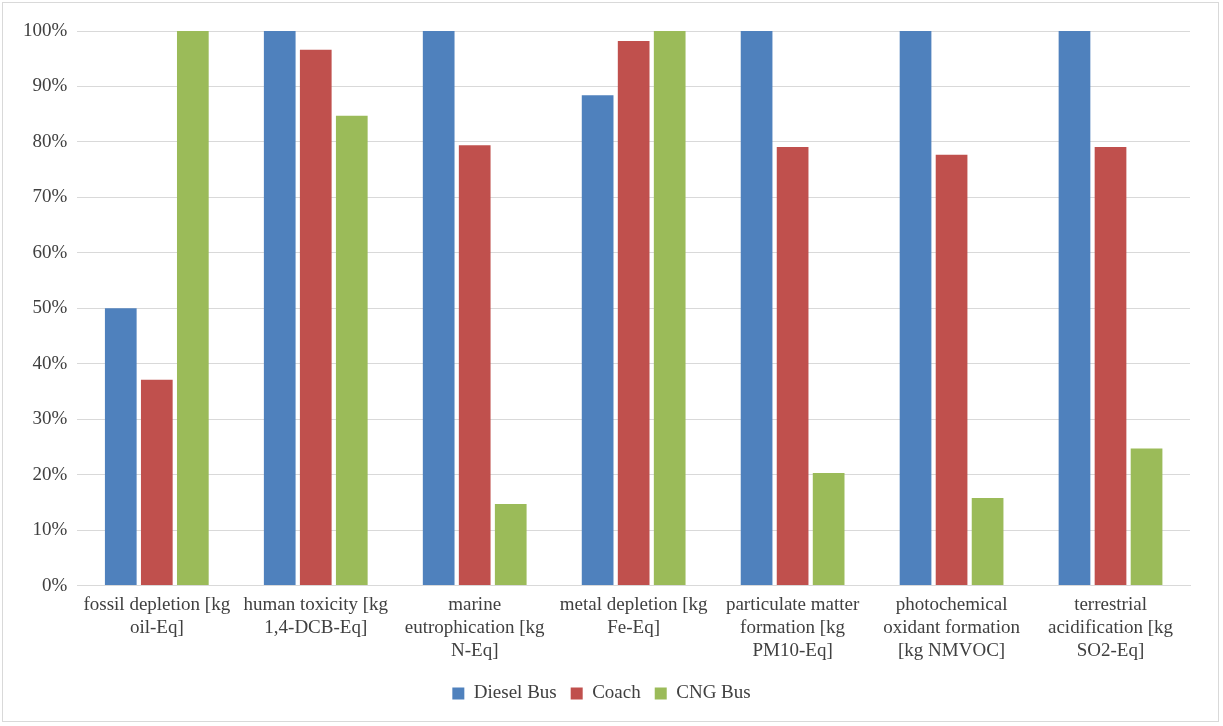 The width and height of the screenshot is (1223, 726). What do you see at coordinates (713, 692) in the screenshot?
I see `legend-label: CNG Bus` at bounding box center [713, 692].